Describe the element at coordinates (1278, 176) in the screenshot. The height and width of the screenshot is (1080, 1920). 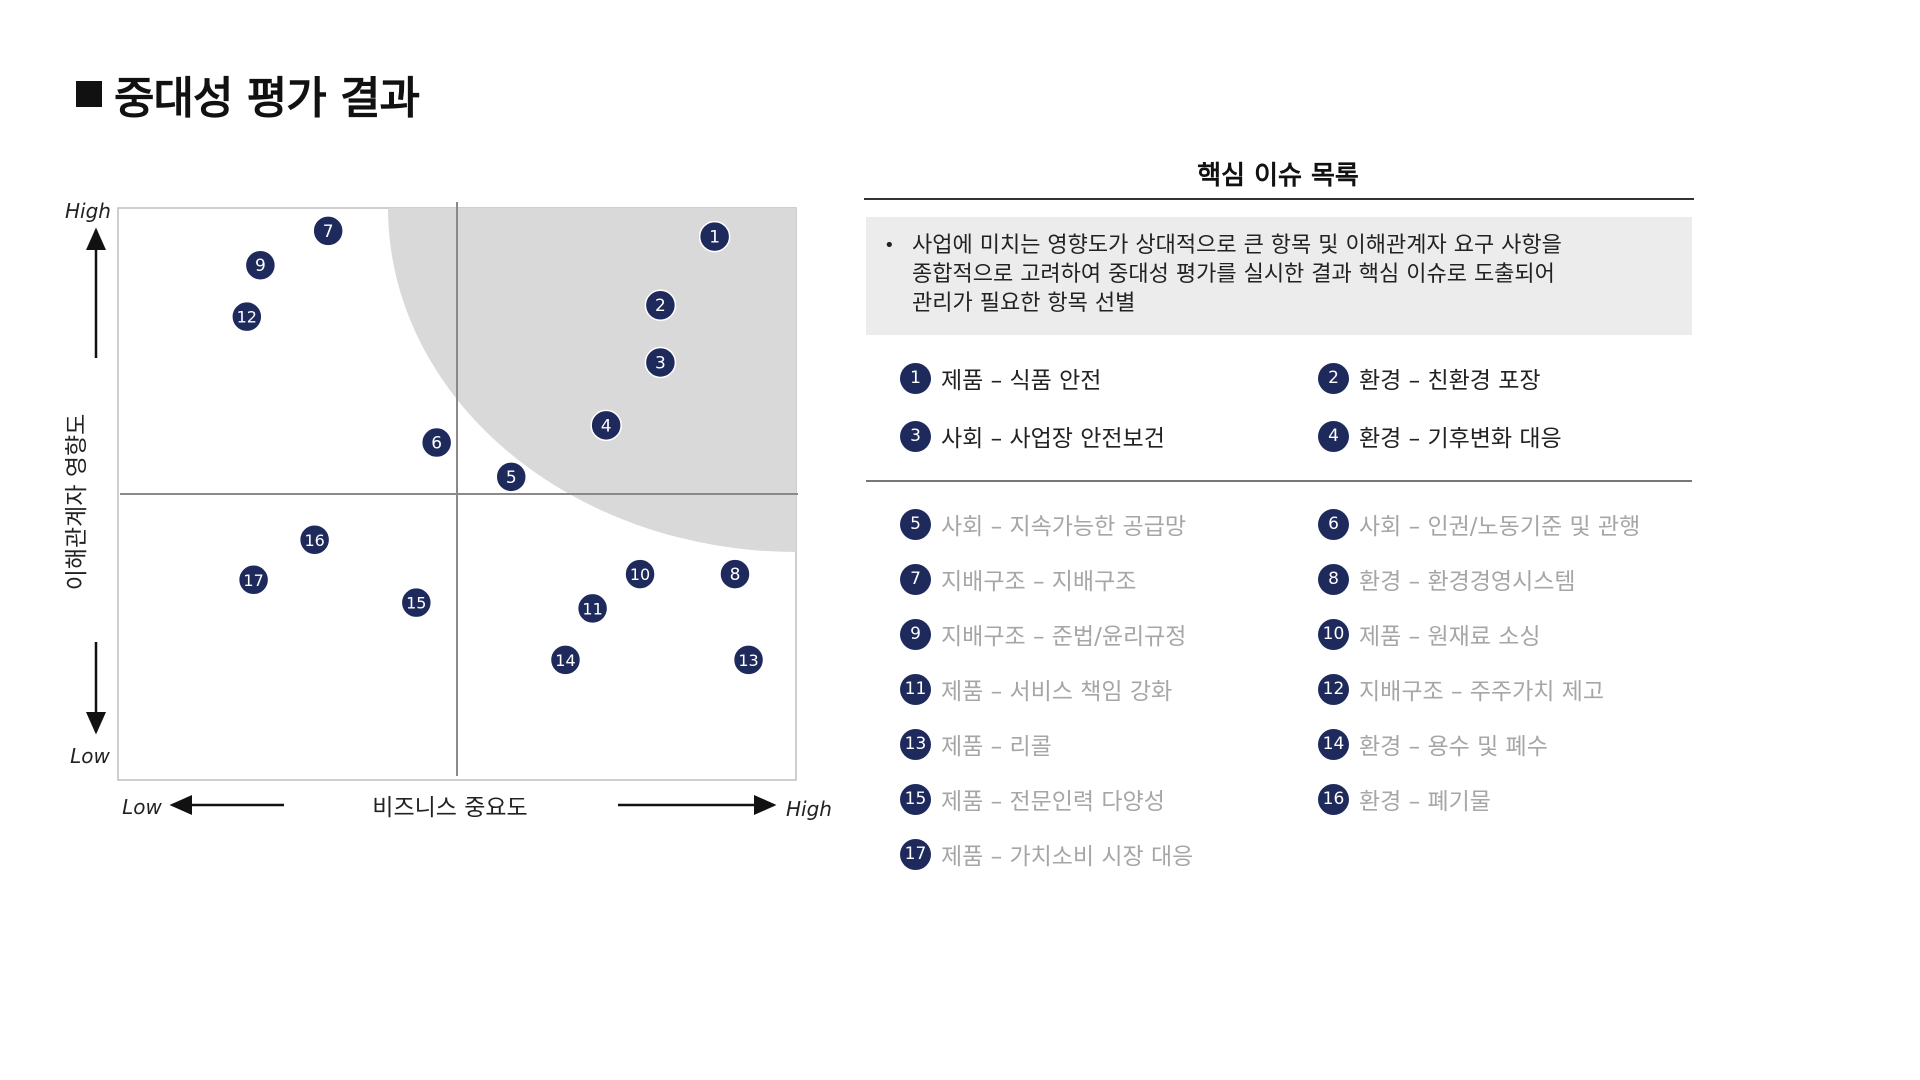
I see `core-issue-list-title: 핵심 이슈 목록` at that location.